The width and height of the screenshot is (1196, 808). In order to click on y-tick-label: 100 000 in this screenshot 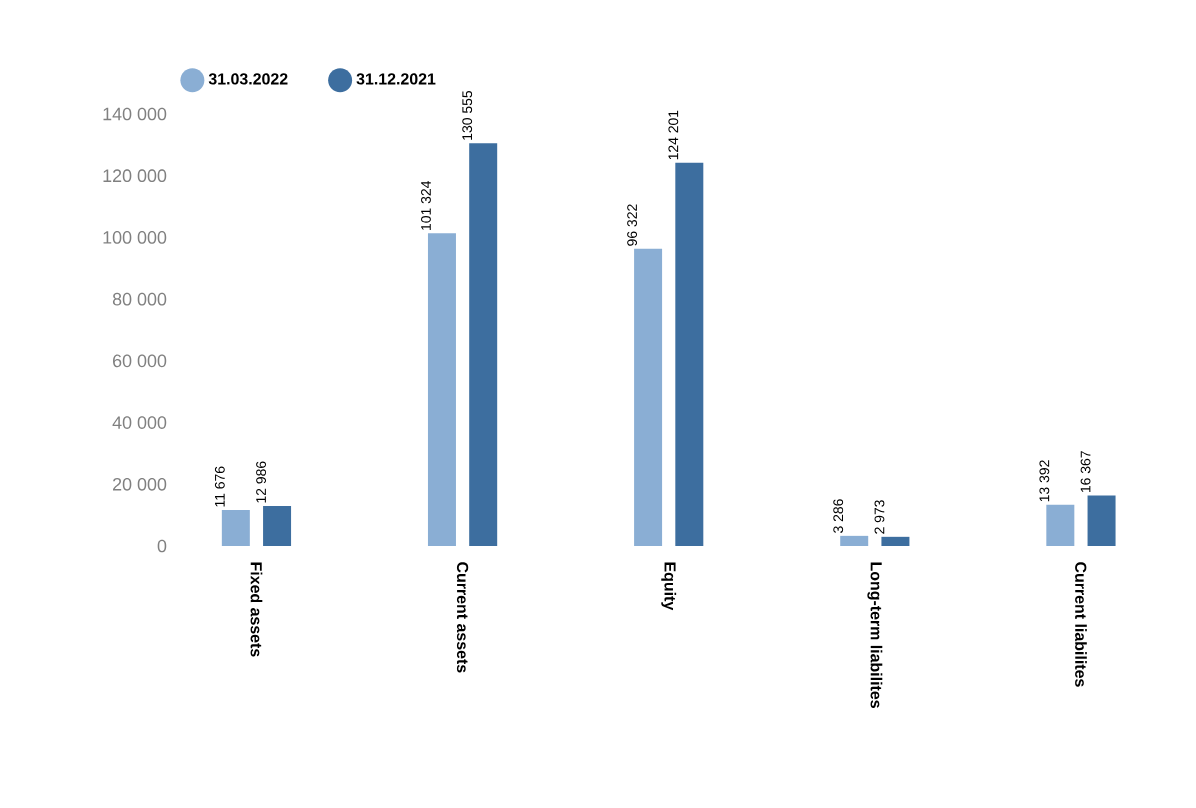, I will do `click(135, 237)`.